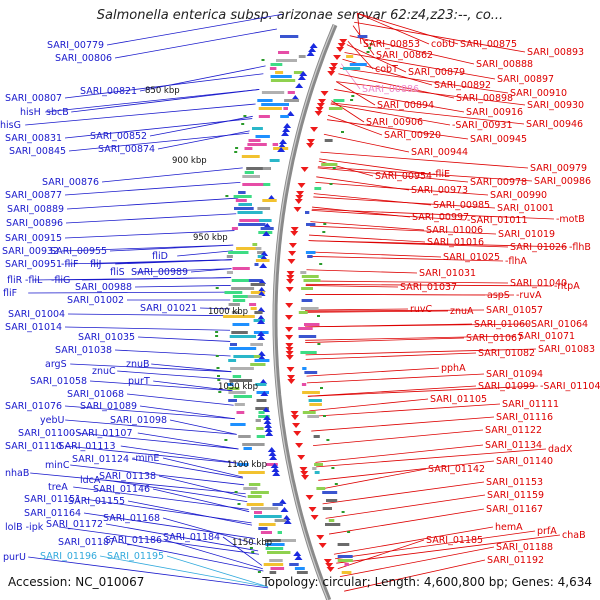 Image resolution: width=600 pixels, height=600 pixels. Describe the element at coordinates (86, 542) in the screenshot. I see `gene-label: SARI_01187` at that location.